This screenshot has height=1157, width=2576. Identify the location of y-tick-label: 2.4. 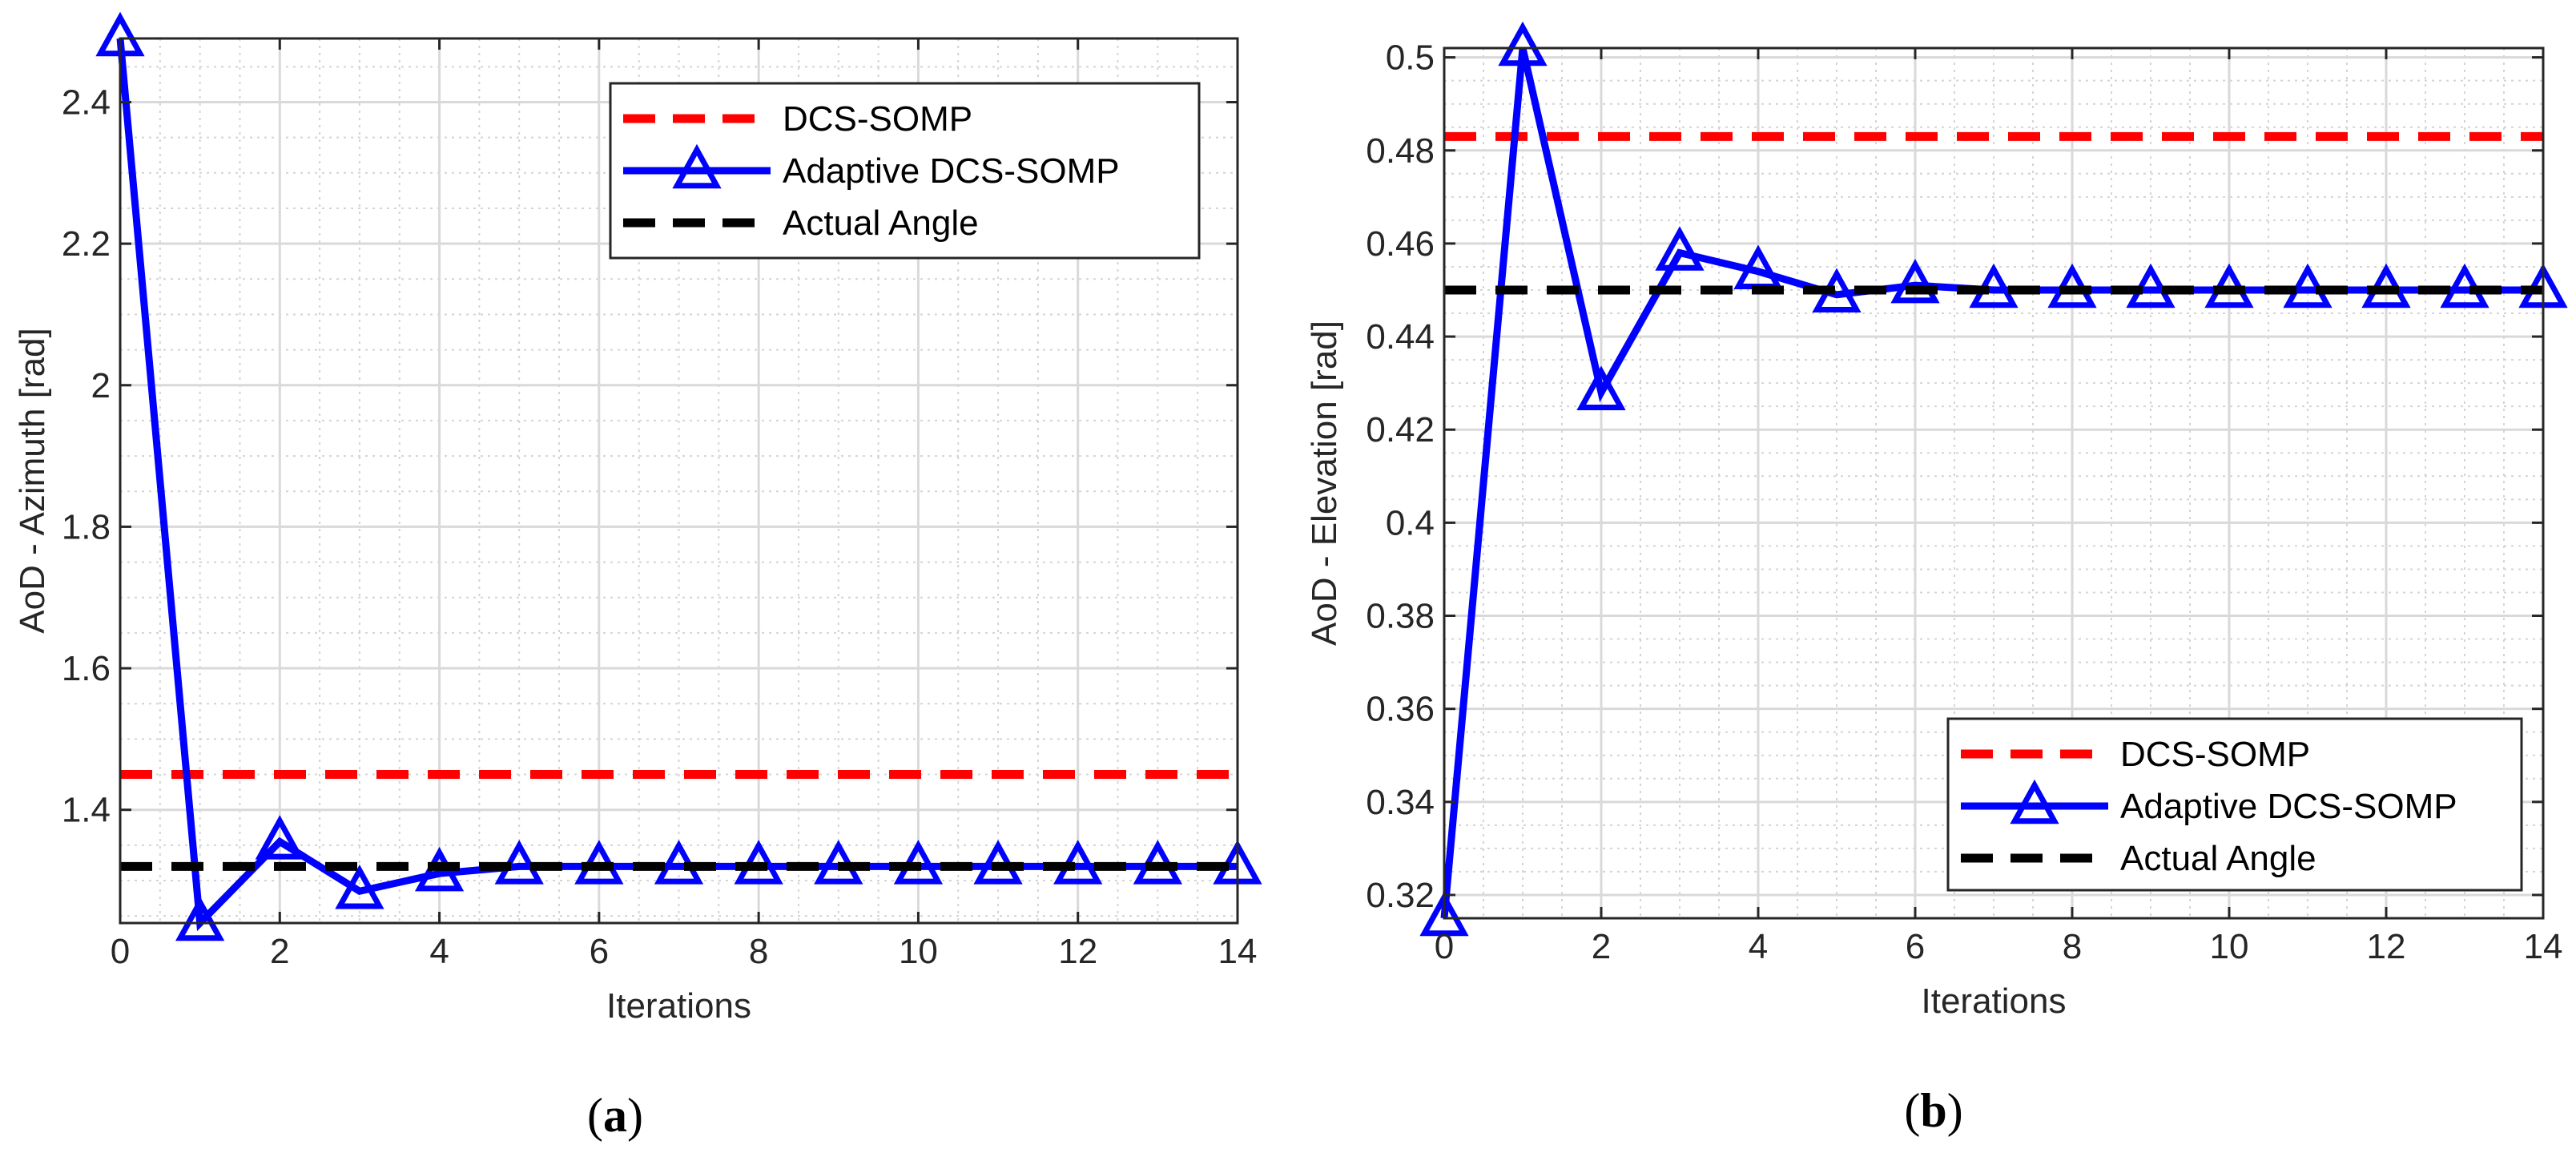
(86, 102).